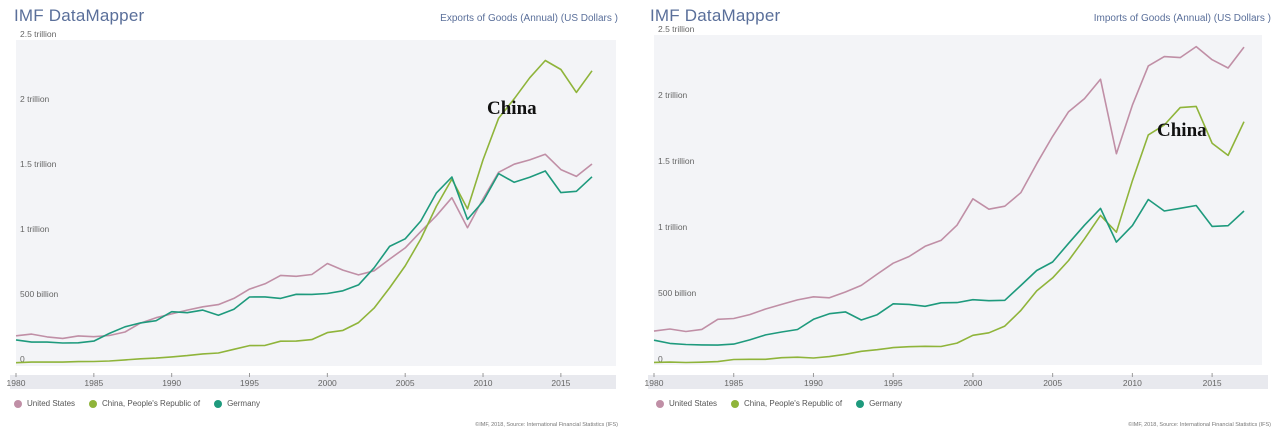 The width and height of the screenshot is (1281, 435). What do you see at coordinates (529, 18) in the screenshot?
I see `chart-title: Exports of Goods (Annual) (US Dollars )` at bounding box center [529, 18].